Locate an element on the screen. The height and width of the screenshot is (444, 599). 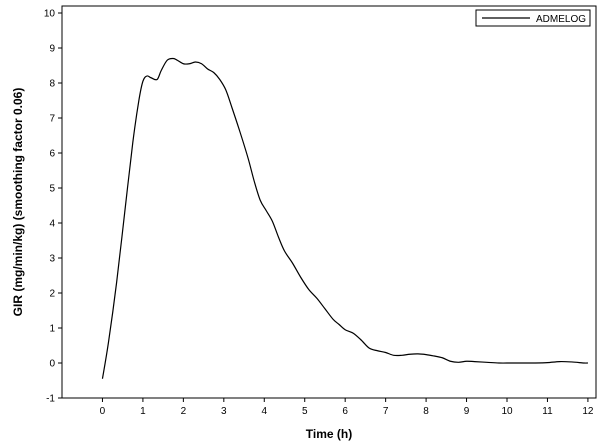
y-tick-label: 10 is located at coordinates (50, 14).